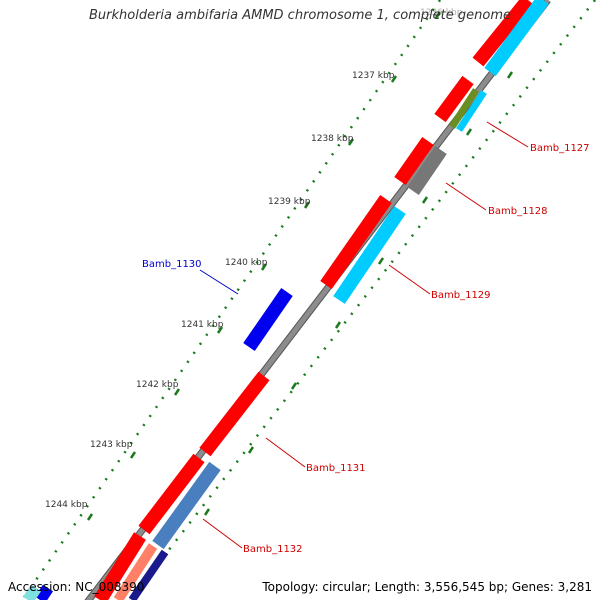 Image resolution: width=600 pixels, height=600 pixels. Describe the element at coordinates (76, 587) in the screenshot. I see `accession-label: Accession: NC_008390` at that location.